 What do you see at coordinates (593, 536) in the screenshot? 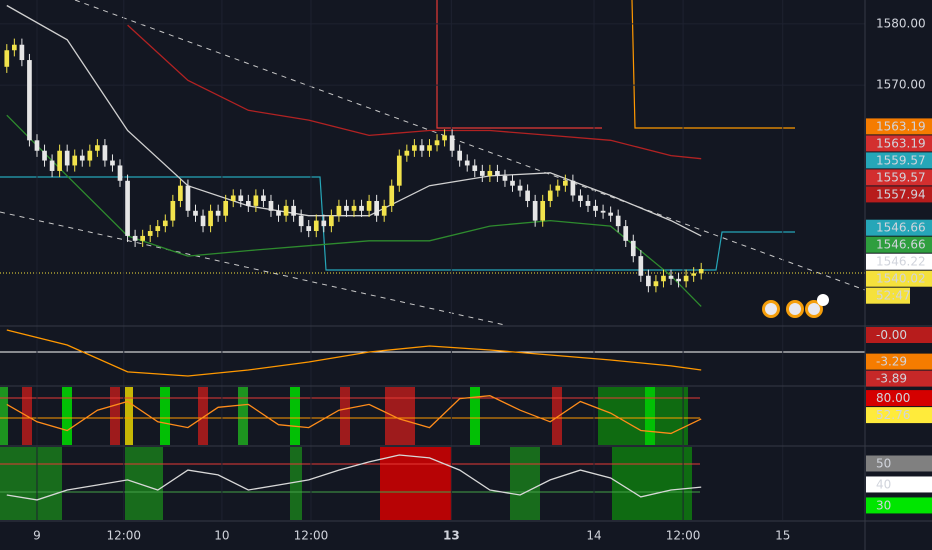
I see `x-tick-label: 14` at bounding box center [593, 536].